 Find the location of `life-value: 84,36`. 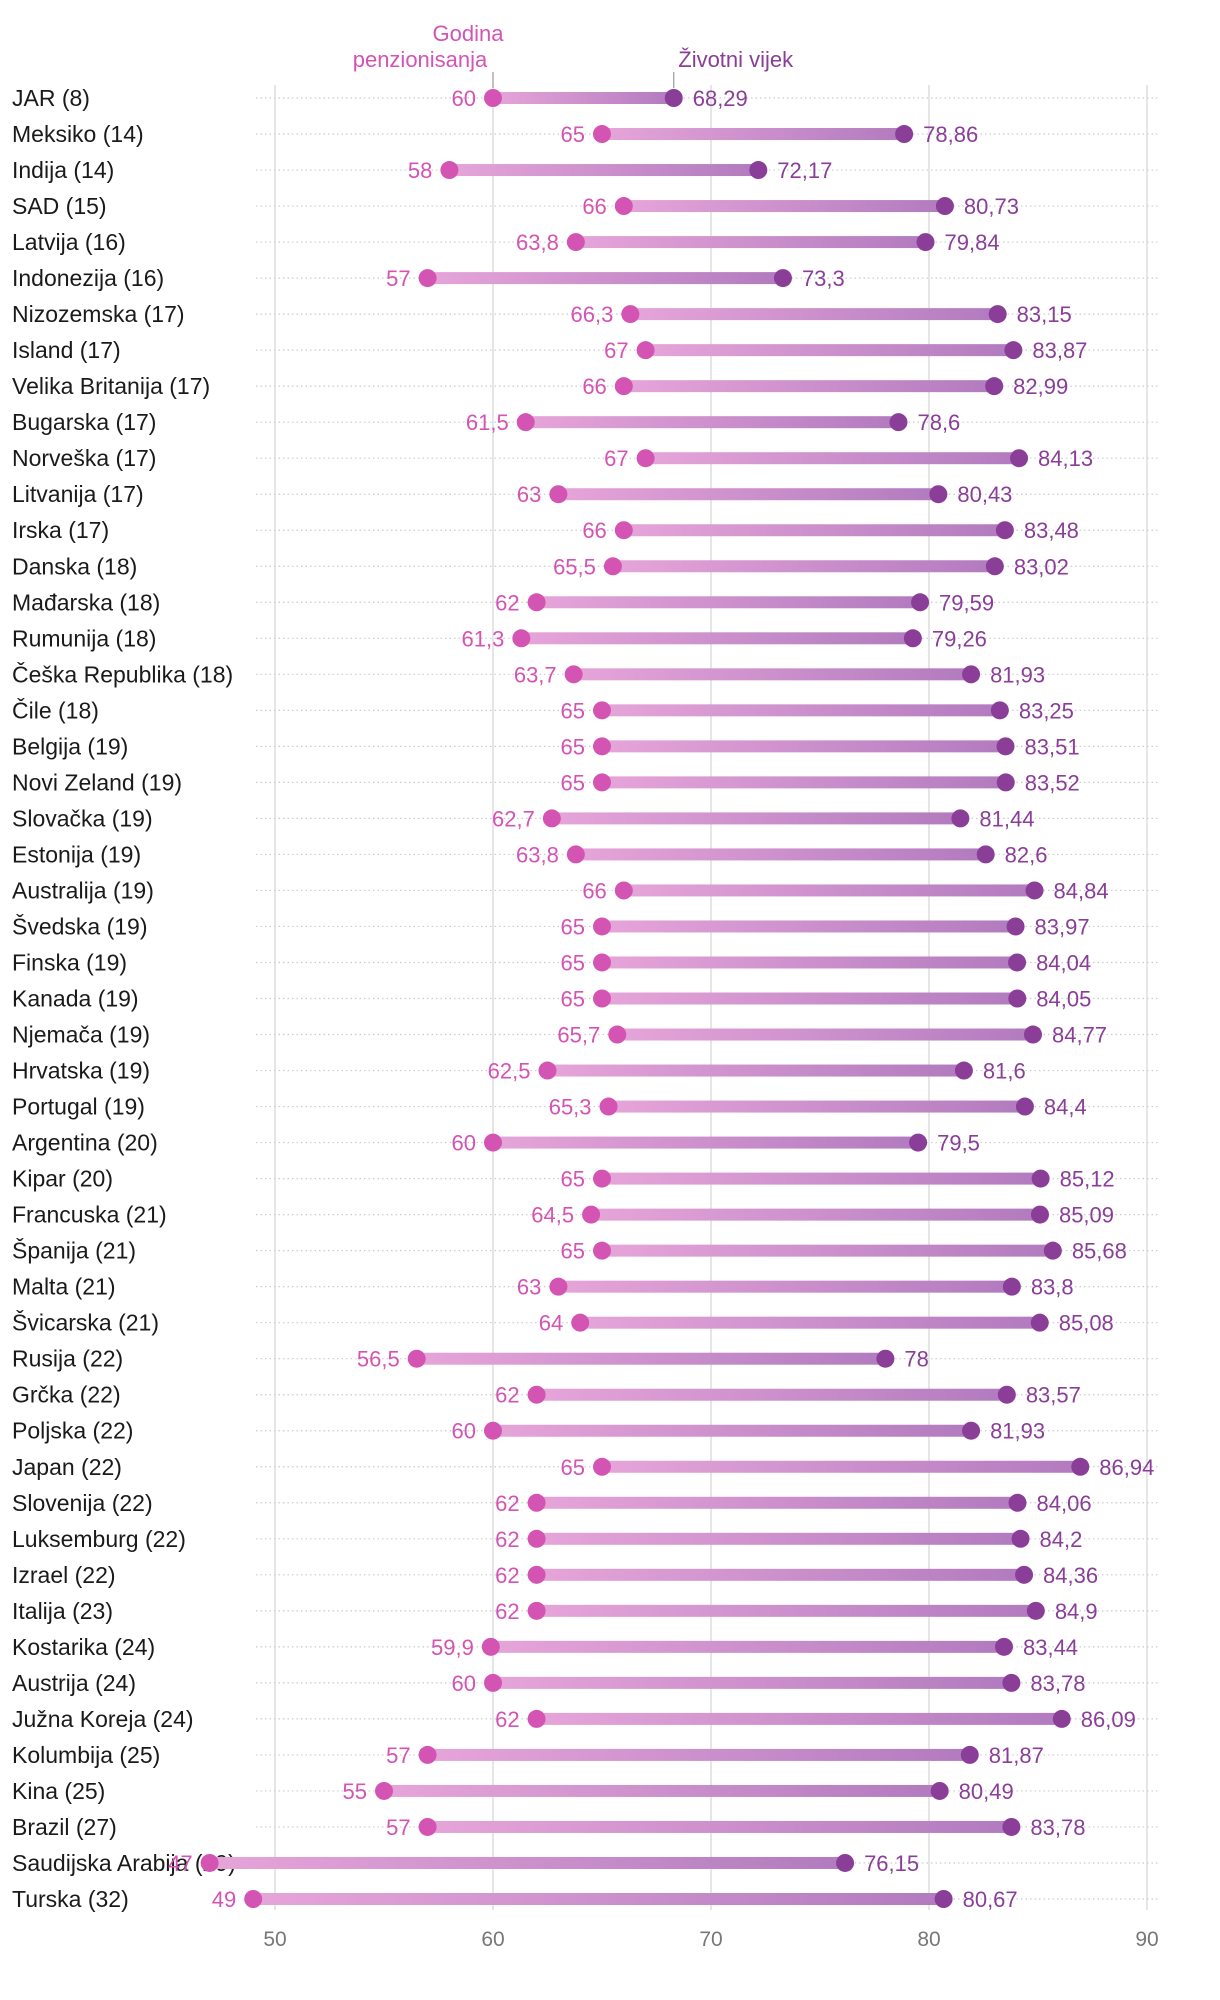

life-value: 84,36 is located at coordinates (1070, 1575).